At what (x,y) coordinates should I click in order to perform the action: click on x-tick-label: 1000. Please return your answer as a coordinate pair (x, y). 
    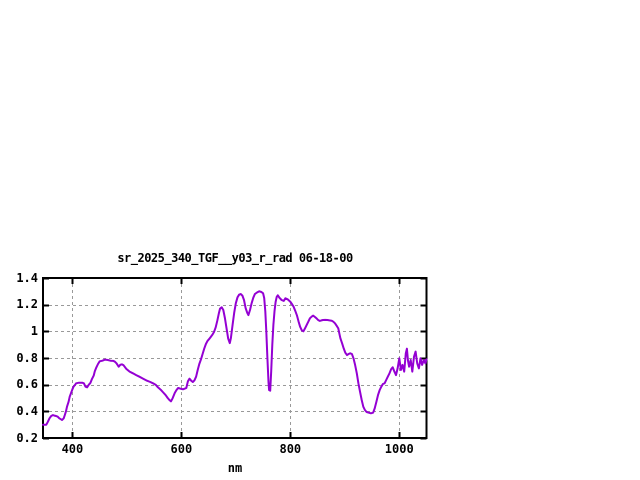
    Looking at the image, I should click on (399, 449).